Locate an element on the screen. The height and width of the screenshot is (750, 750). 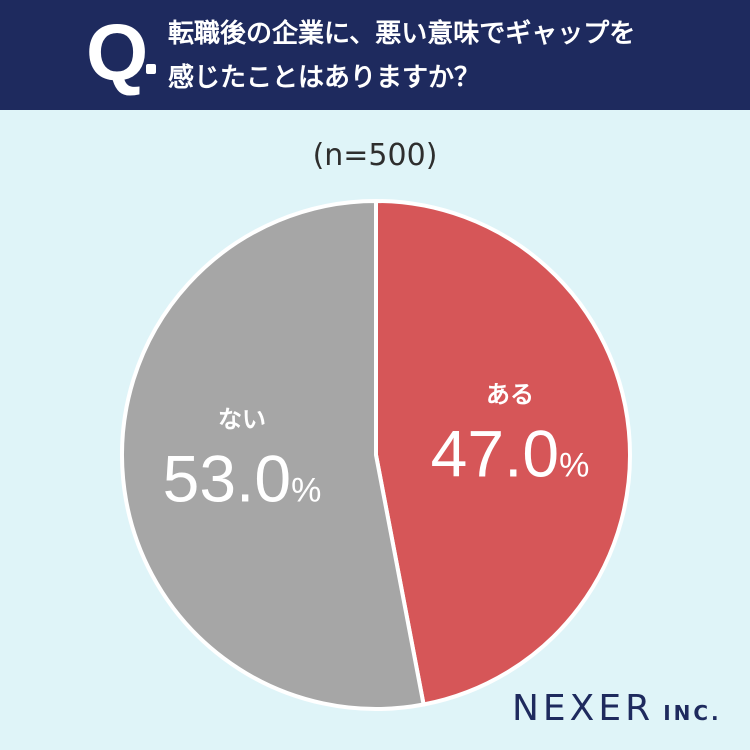
brand-suffix: INC. is located at coordinates (692, 713).